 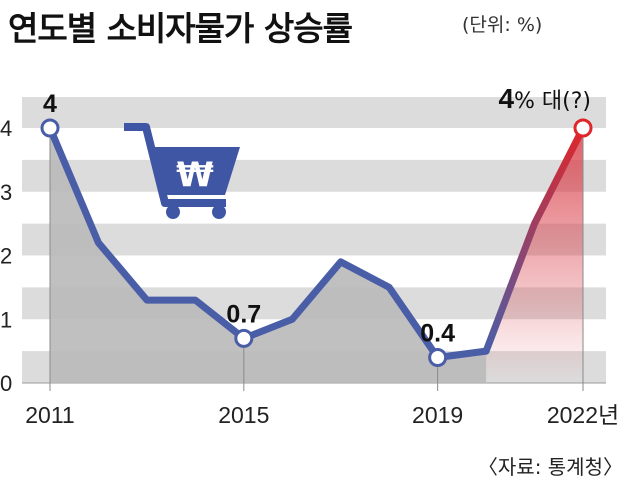 I want to click on area-forecast, so click(x=534, y=255).